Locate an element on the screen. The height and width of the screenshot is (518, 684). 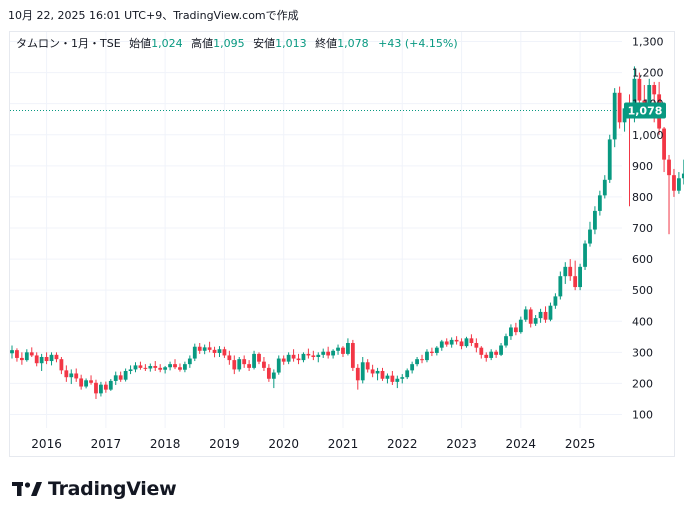
change-value: +43 (+4.15%) is located at coordinates (418, 43).